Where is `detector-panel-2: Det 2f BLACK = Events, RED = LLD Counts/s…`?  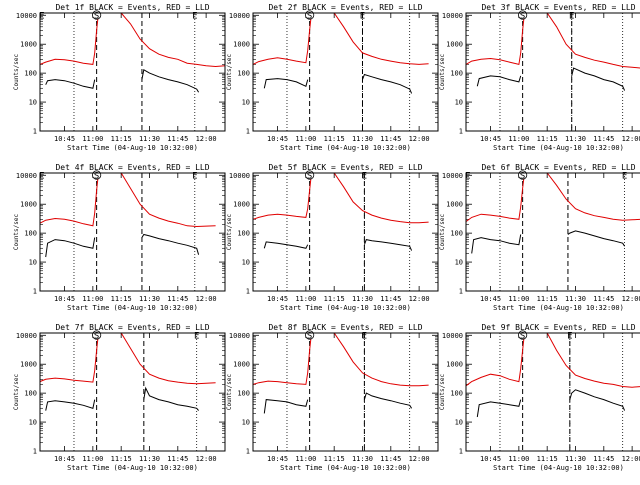 detector-panel-2: Det 2f BLACK = Events, RED = LLD Counts/s… is located at coordinates (332, 77).